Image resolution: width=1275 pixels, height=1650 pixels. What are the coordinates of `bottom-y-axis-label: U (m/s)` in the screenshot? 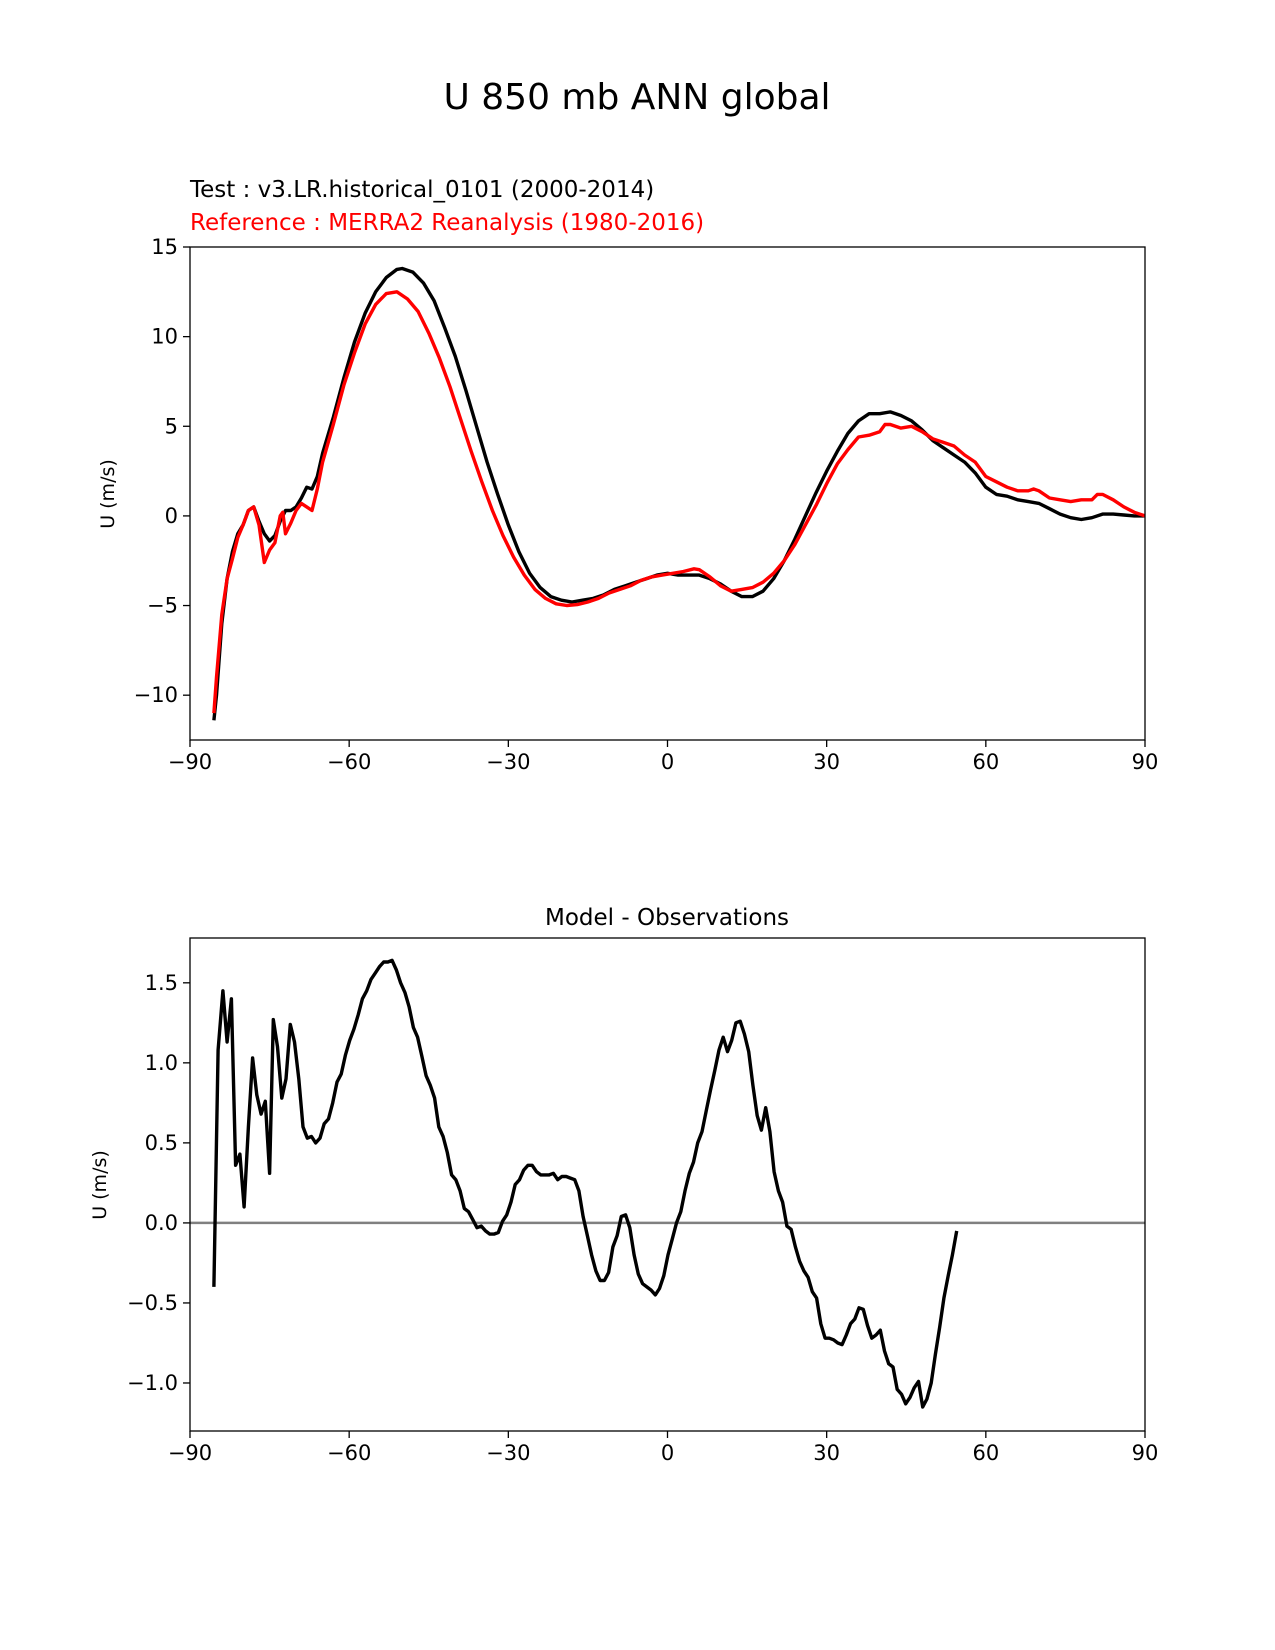 It's located at (100, 1185).